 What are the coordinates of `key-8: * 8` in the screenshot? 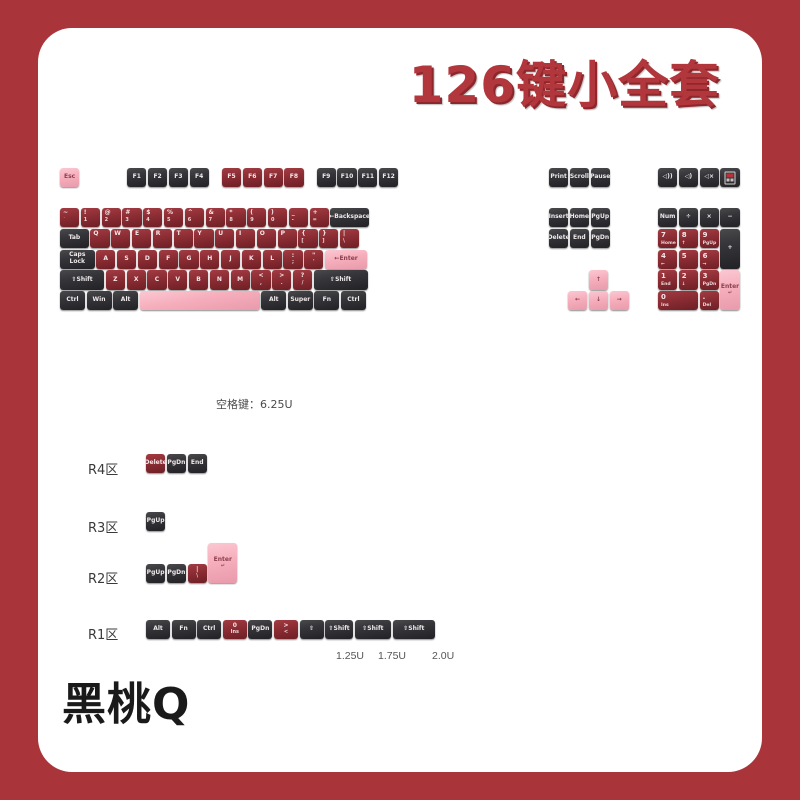 It's located at (236, 218).